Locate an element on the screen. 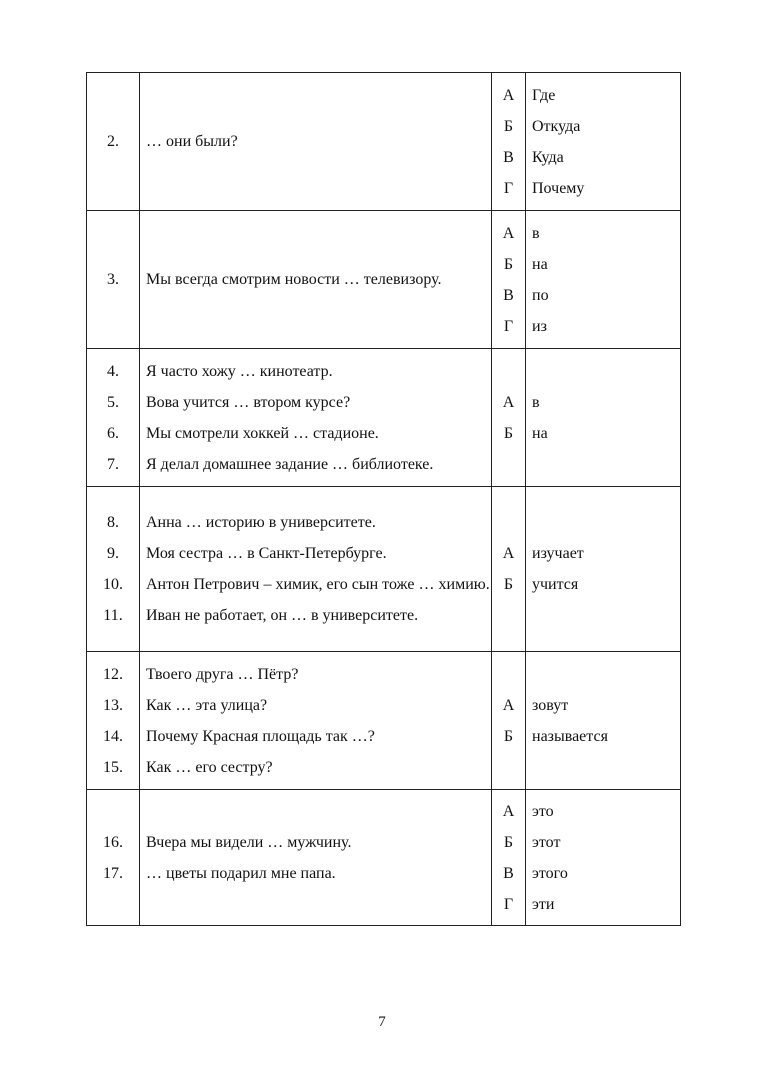 This screenshot has width=764, height=1080. question-item: 16. Вчера мы видели … мужчину. is located at coordinates (289, 842).